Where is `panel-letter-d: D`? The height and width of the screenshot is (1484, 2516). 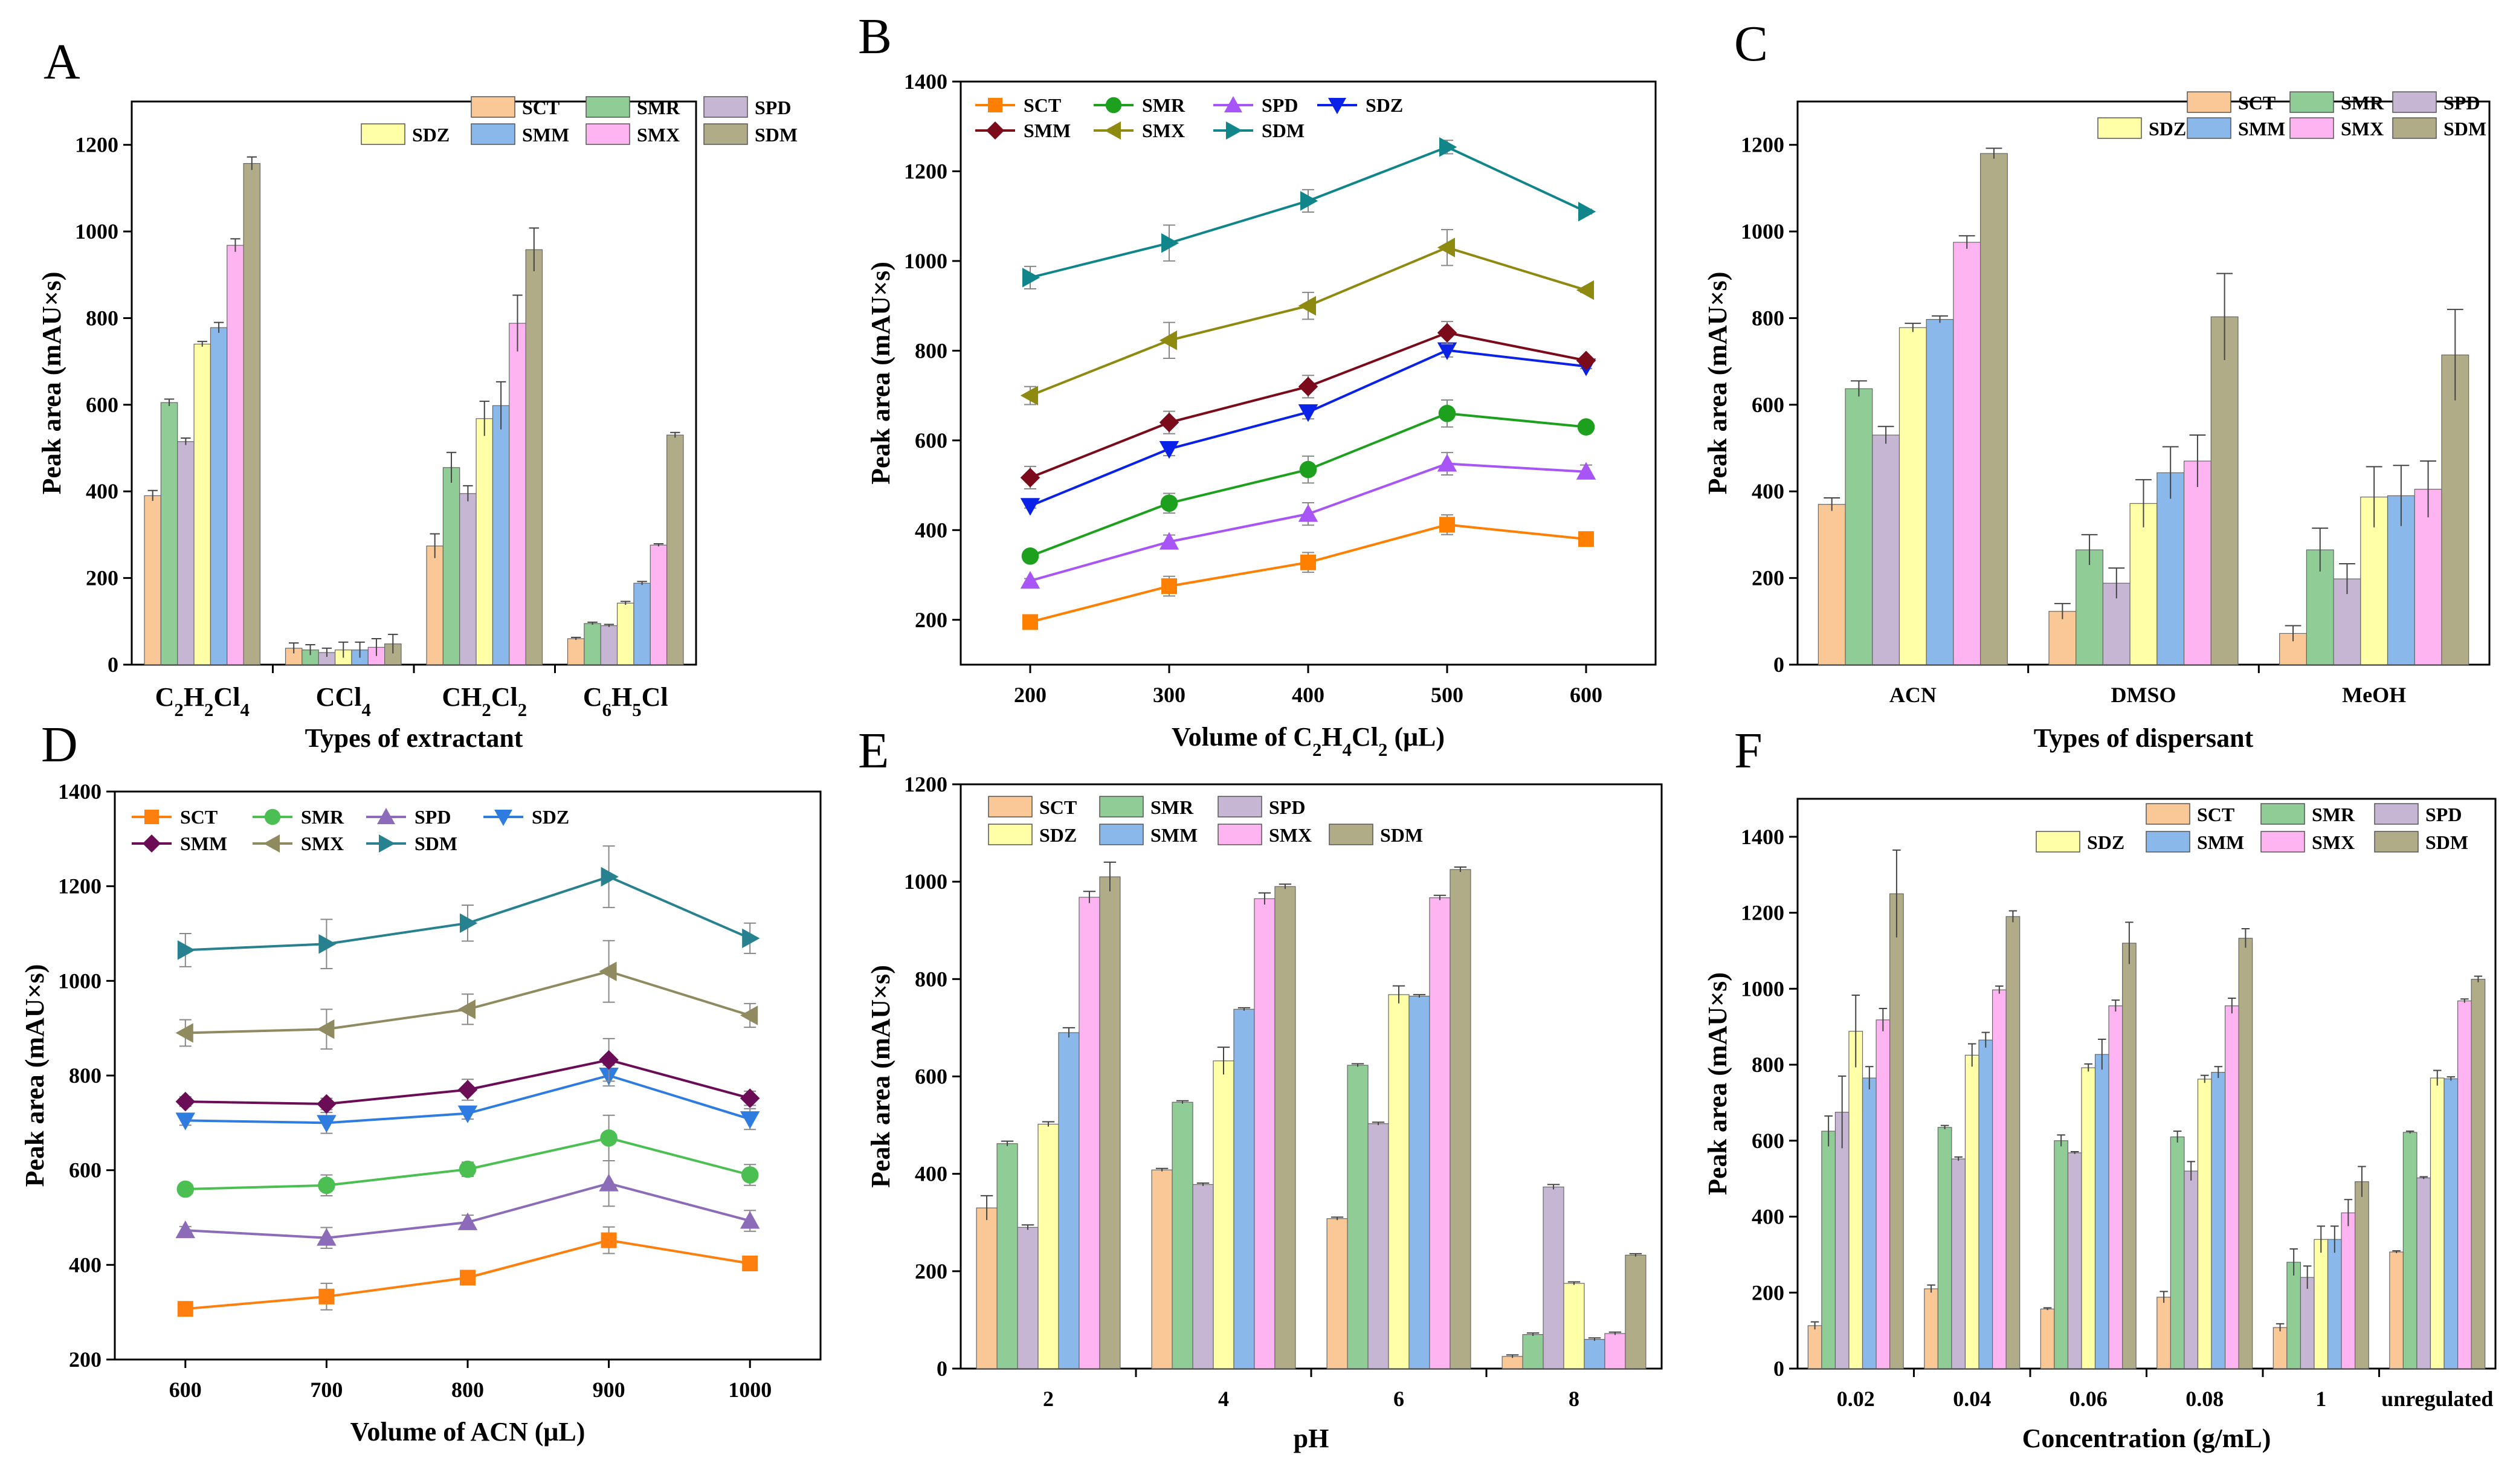 panel-letter-d: D is located at coordinates (60, 745).